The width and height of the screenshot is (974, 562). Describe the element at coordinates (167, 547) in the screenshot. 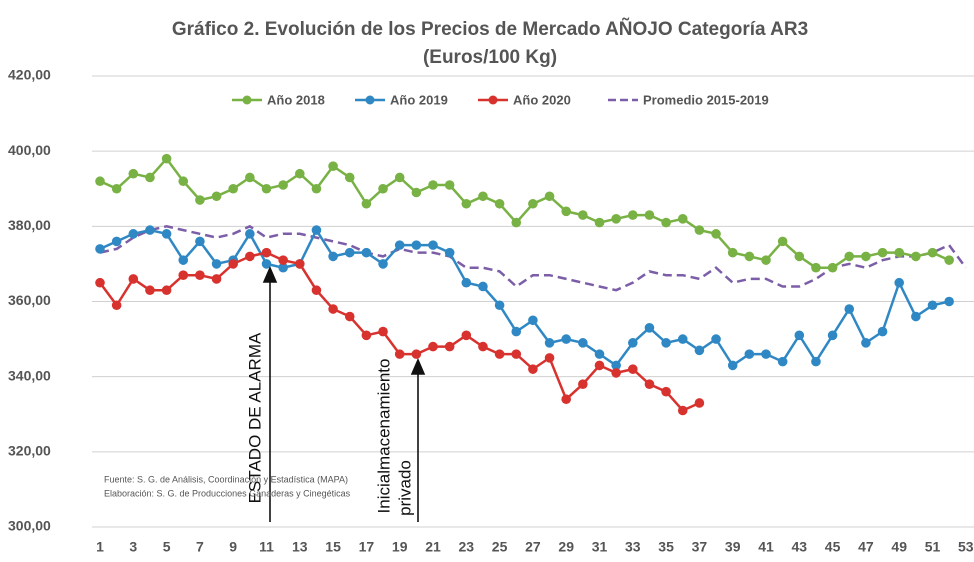

I see `x-tick-label: 5` at that location.